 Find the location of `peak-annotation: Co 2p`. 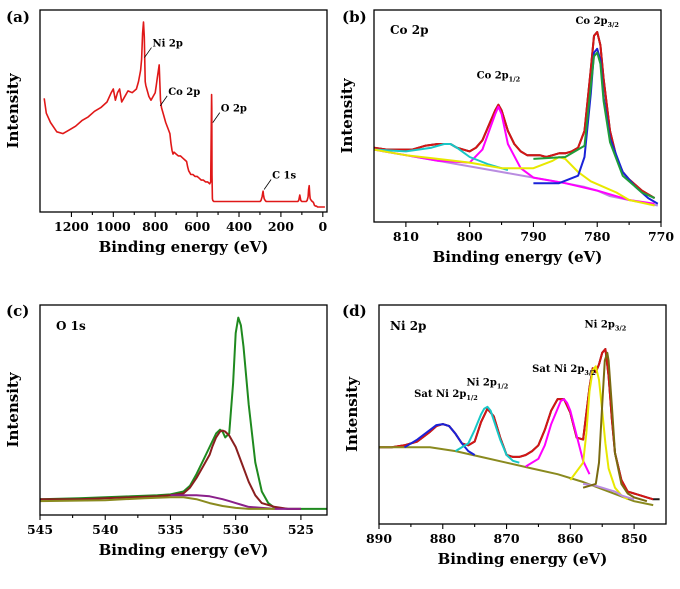

peak-annotation: Co 2p is located at coordinates (184, 92).